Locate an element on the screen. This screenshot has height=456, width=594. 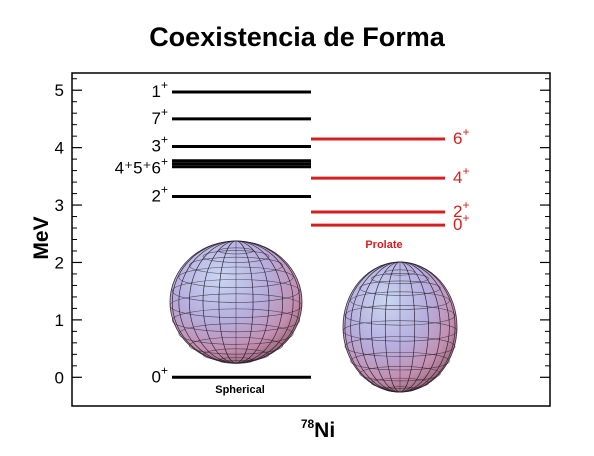
y-tick-label: 2 is located at coordinates (59, 262).